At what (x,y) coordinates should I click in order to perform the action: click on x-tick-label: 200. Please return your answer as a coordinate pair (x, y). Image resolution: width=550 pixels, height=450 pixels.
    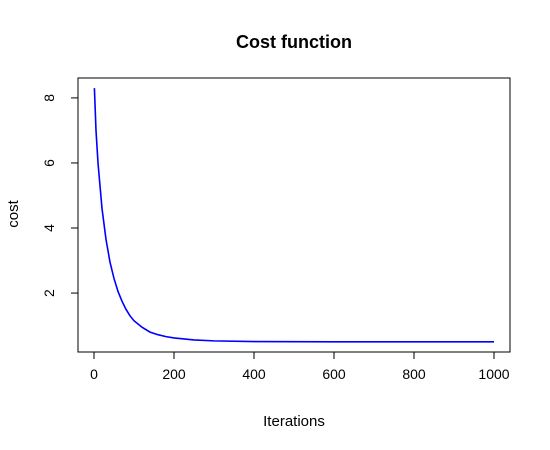
    Looking at the image, I should click on (174, 374).